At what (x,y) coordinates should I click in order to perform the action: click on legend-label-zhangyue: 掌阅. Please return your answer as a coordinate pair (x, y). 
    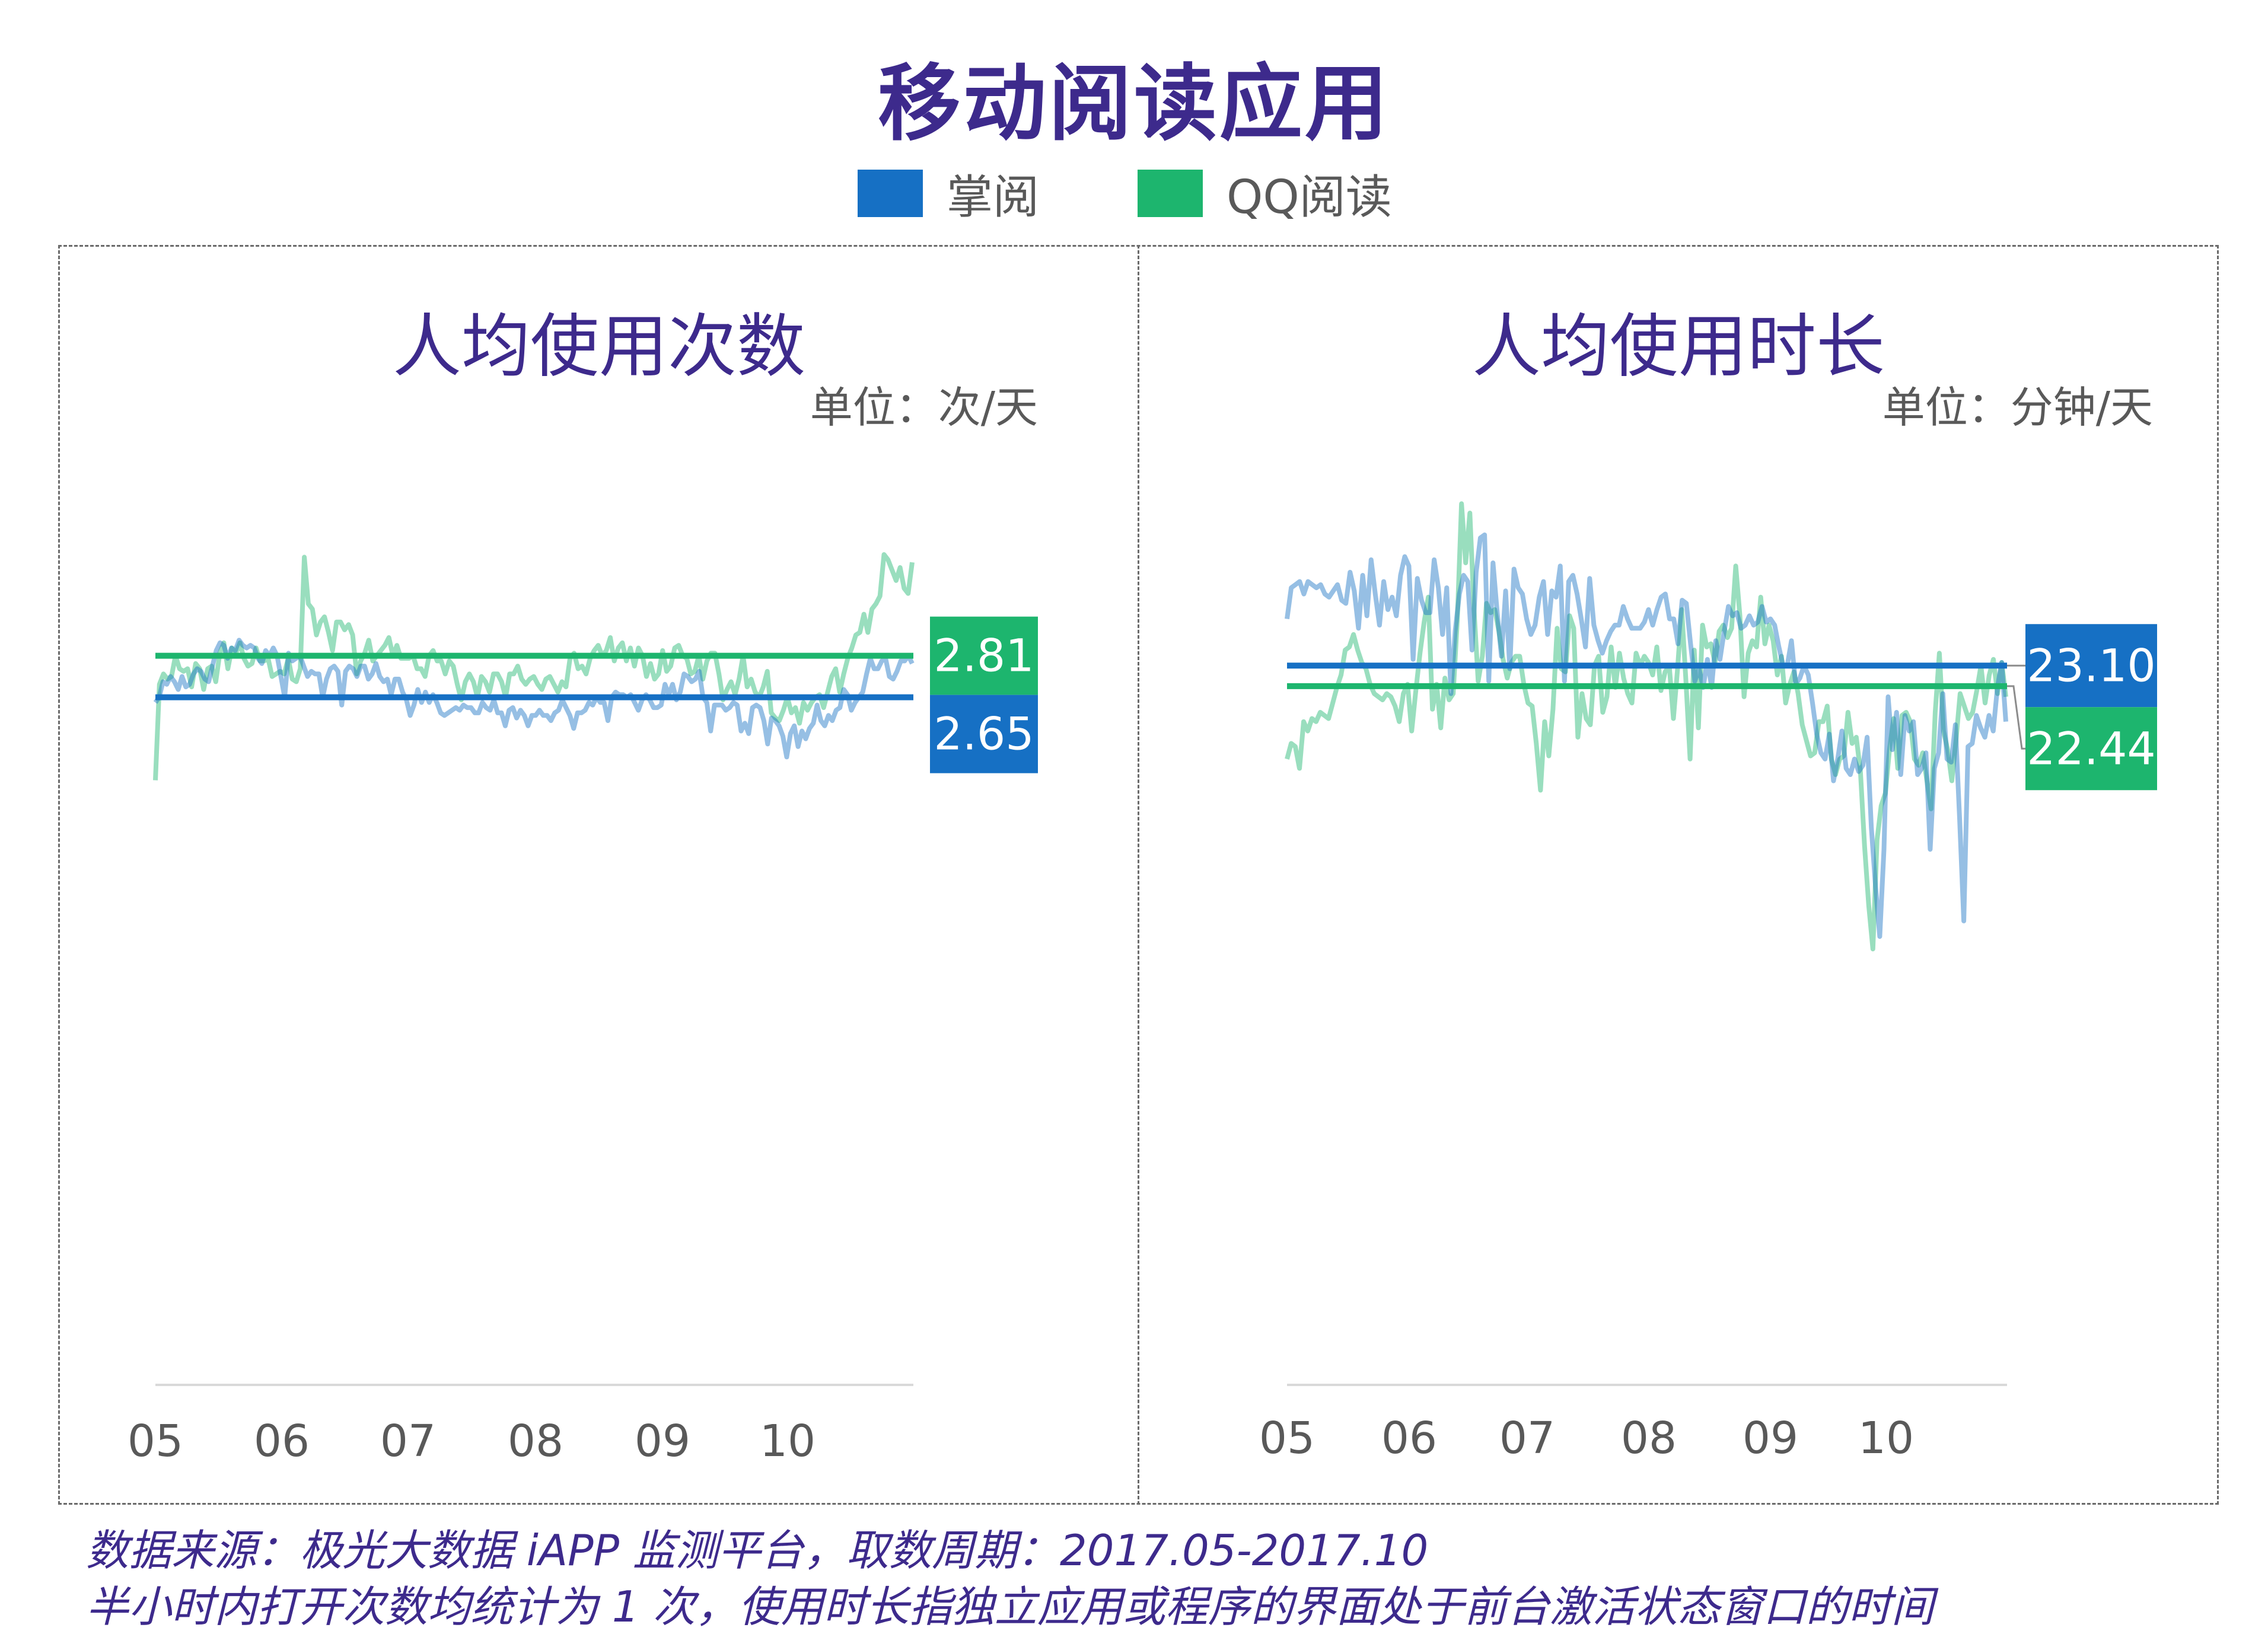
    Looking at the image, I should click on (993, 197).